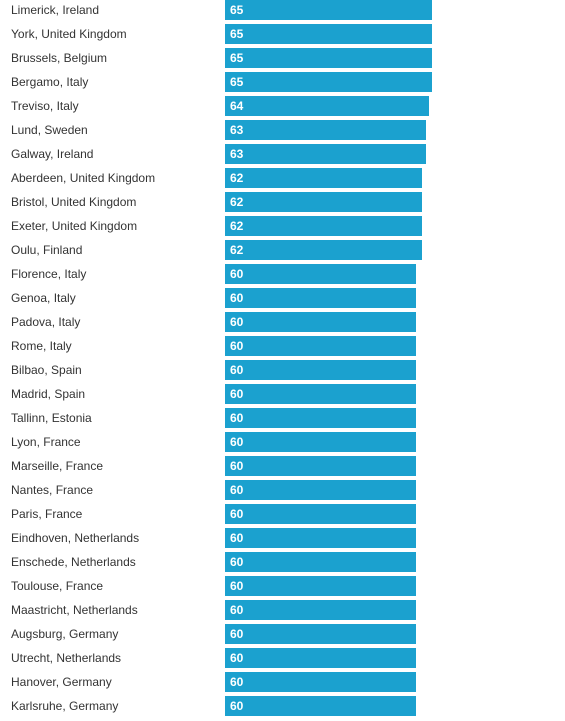 The image size is (565, 721). What do you see at coordinates (65, 706) in the screenshot?
I see `category-label: Karlsruhe, Germany` at bounding box center [65, 706].